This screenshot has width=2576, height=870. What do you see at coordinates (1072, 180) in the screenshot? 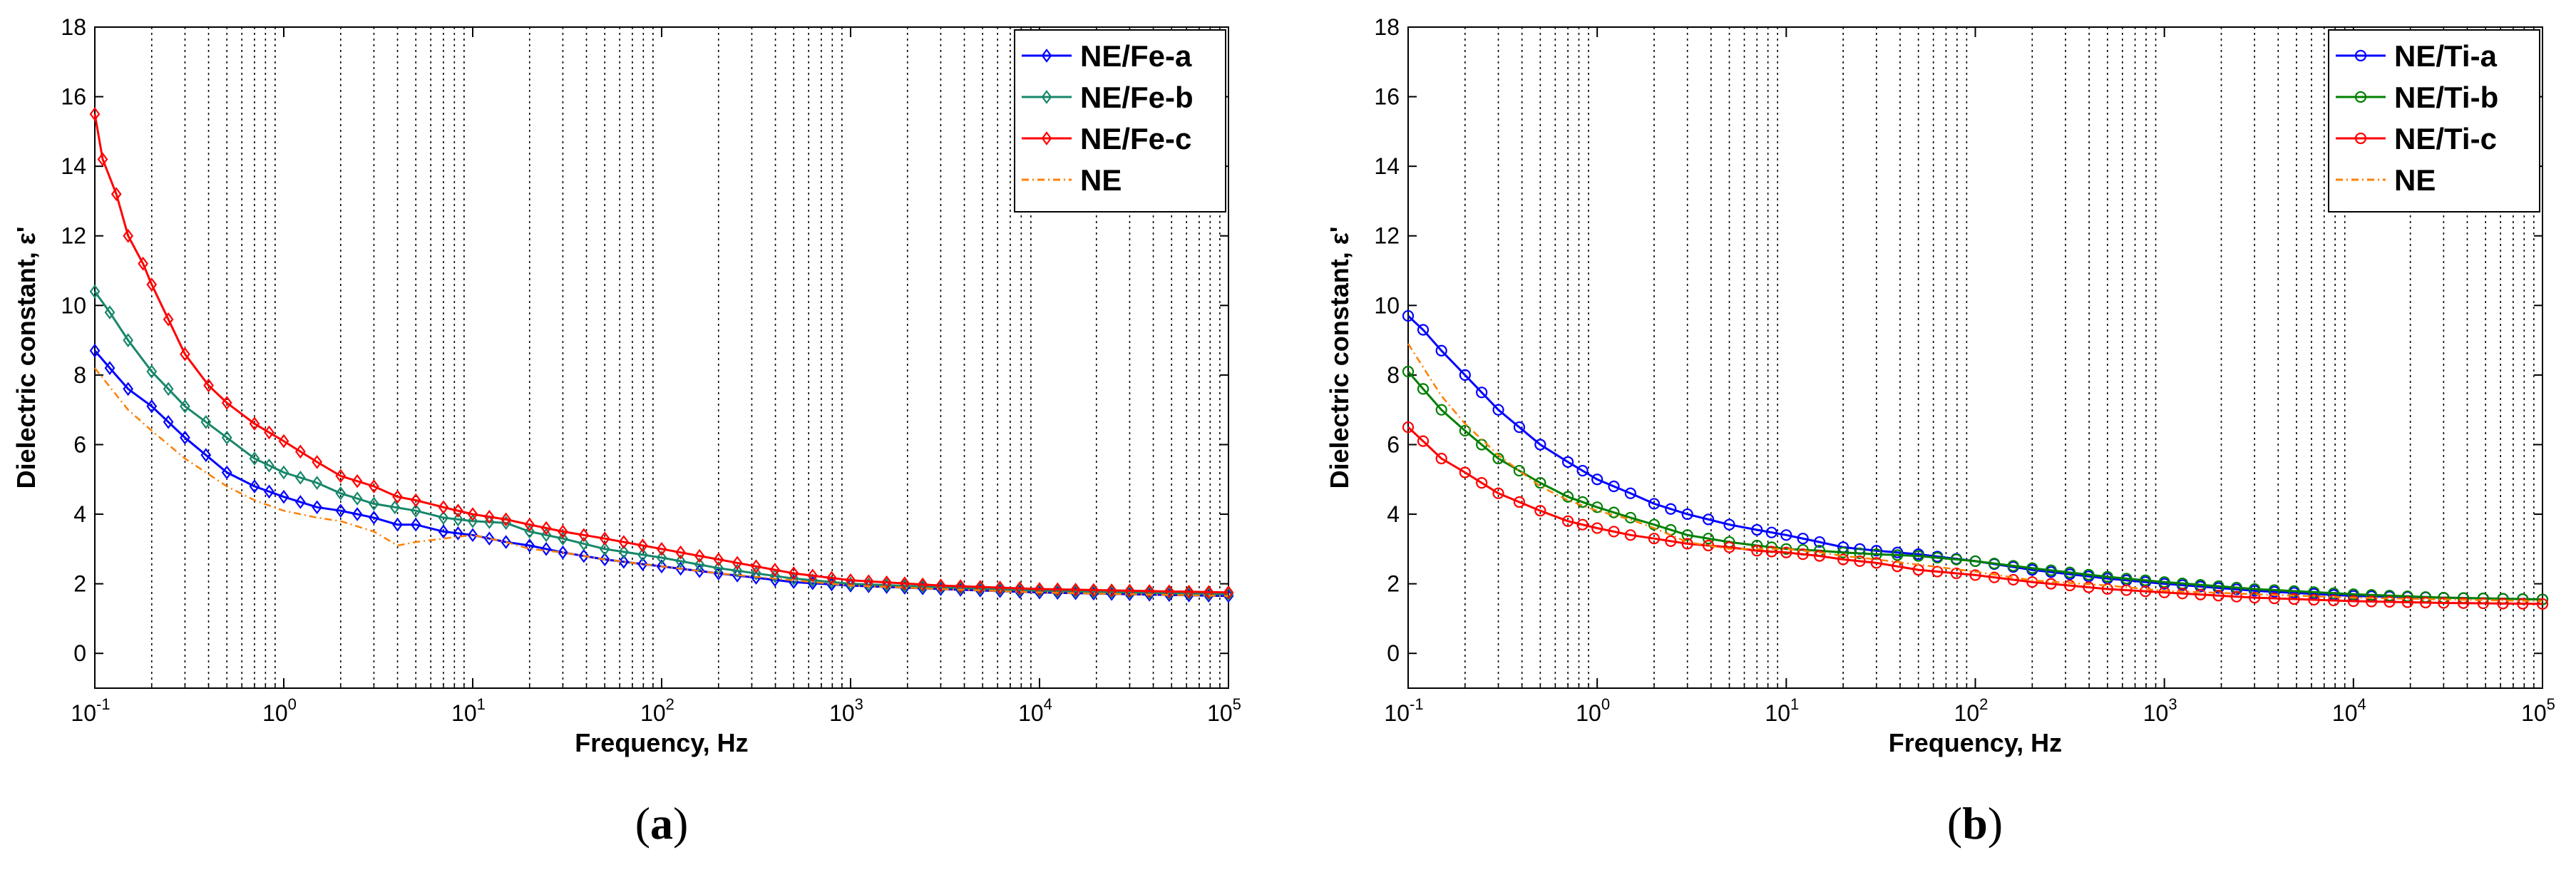
I see `legend-item: NE` at bounding box center [1072, 180].